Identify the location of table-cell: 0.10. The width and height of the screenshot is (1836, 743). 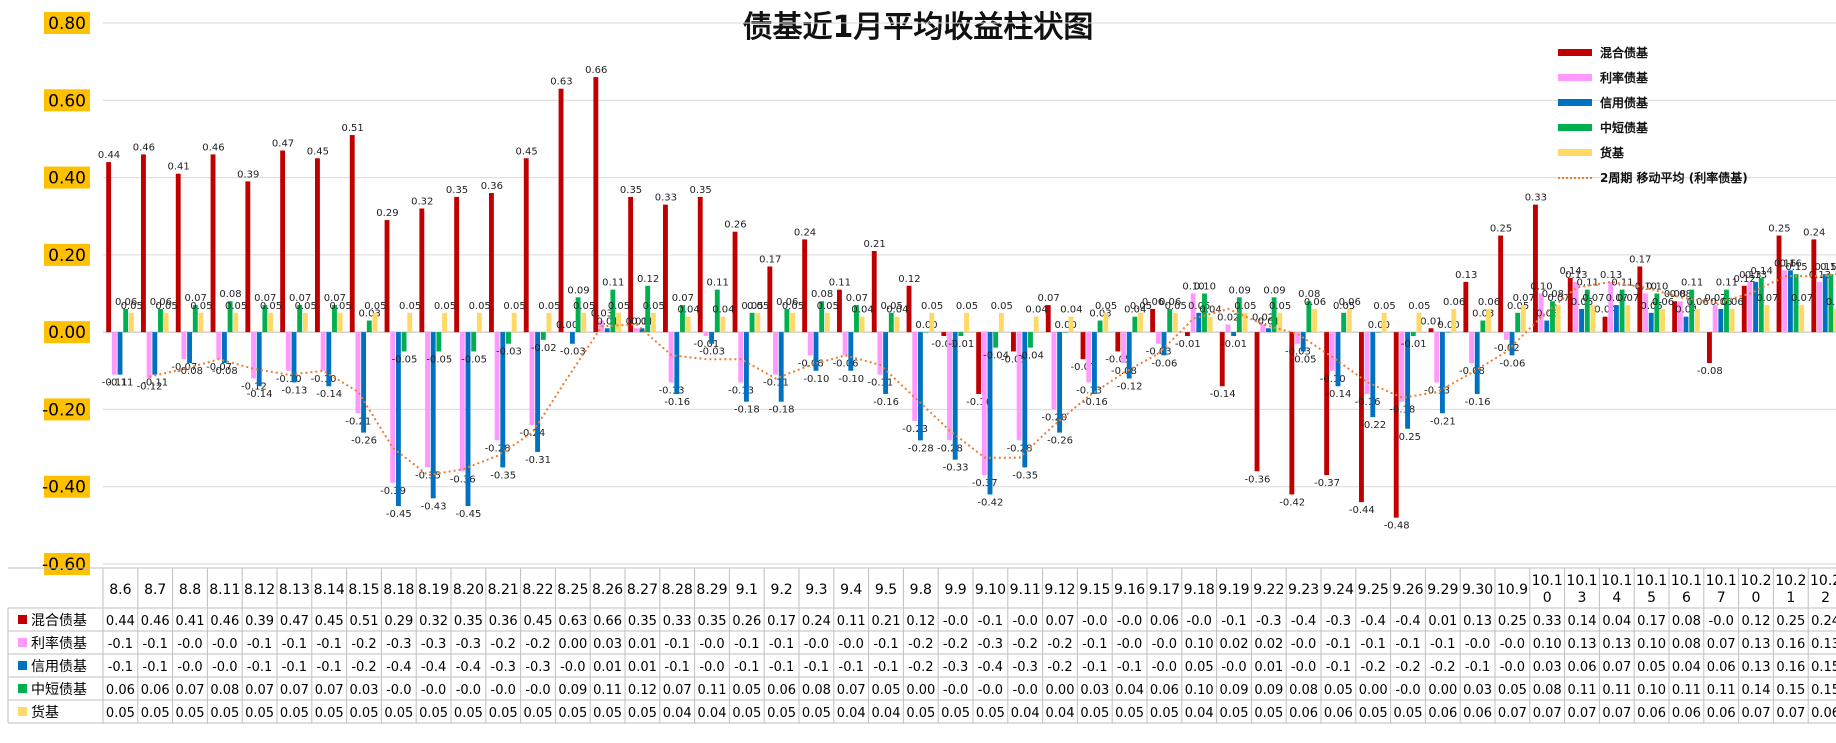
(1651, 690).